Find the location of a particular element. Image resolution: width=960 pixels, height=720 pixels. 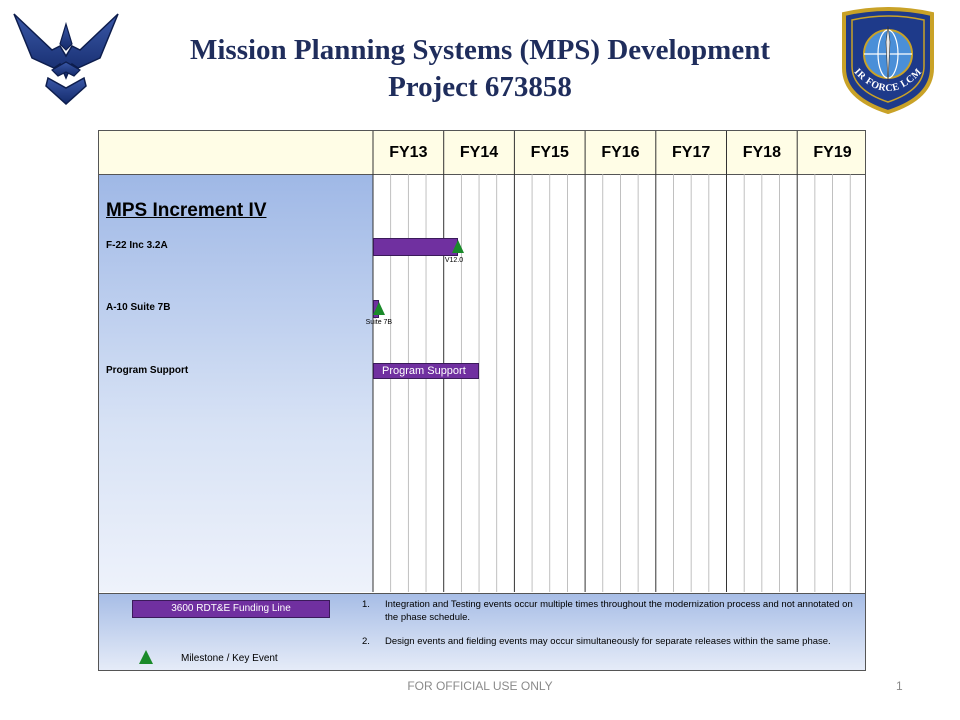

legend-milestone-icon is located at coordinates (146, 657).